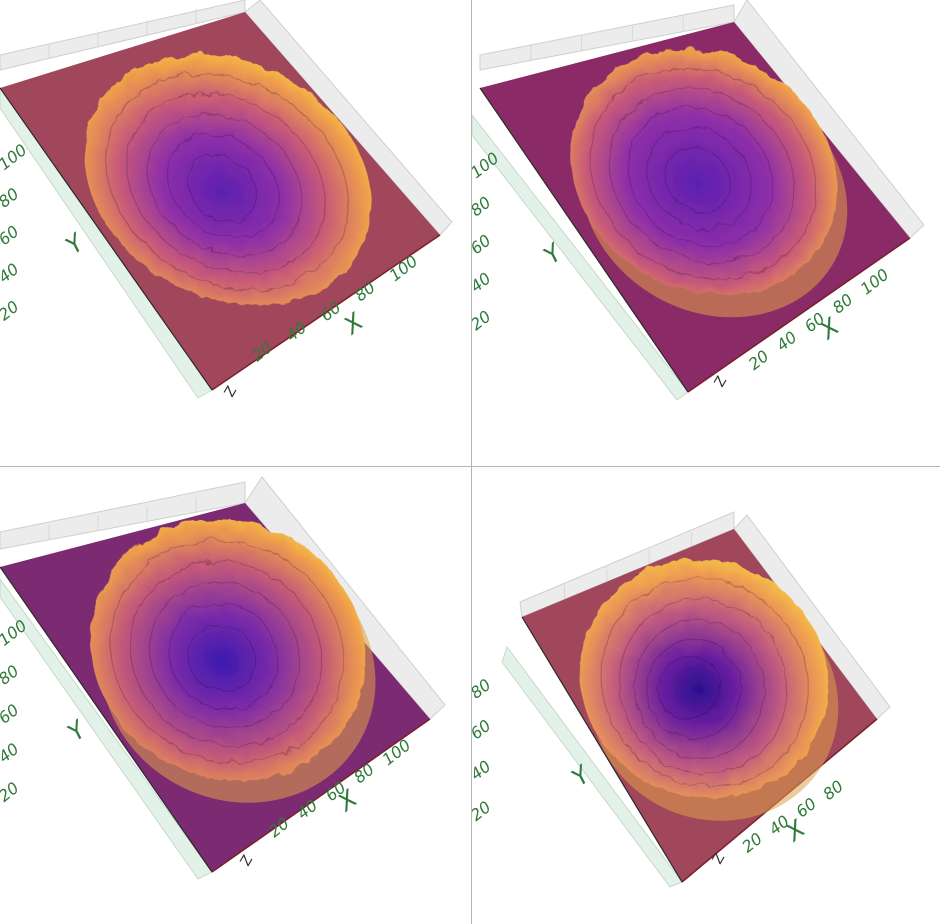 The width and height of the screenshot is (940, 924). I want to click on x-tick-label: 20, so click(752, 843).